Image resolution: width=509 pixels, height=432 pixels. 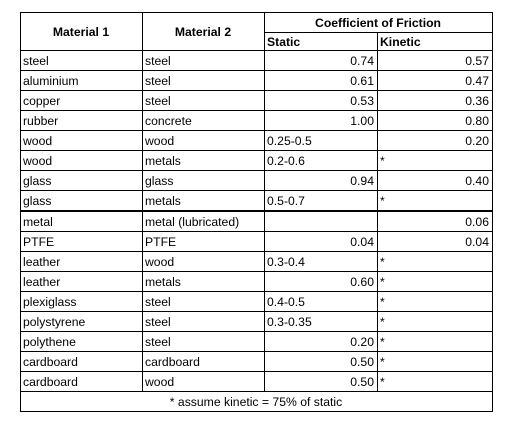 I want to click on kinetic-cell: 0.20, so click(x=435, y=140).